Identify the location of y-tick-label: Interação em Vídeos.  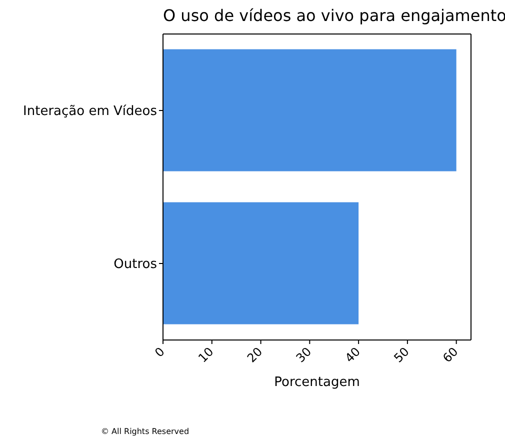
(90, 112).